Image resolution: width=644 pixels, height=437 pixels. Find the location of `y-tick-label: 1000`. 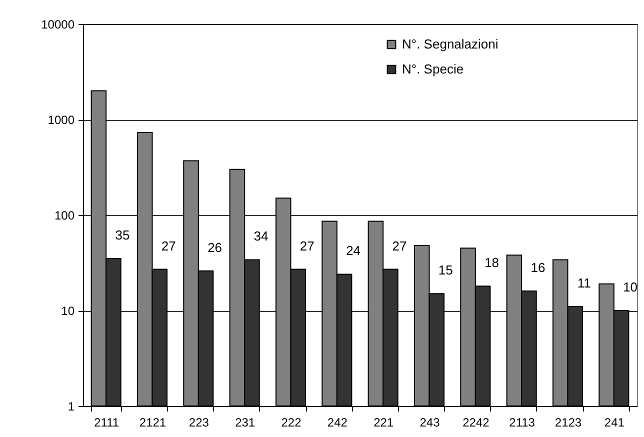

y-tick-label: 1000 is located at coordinates (61, 120).